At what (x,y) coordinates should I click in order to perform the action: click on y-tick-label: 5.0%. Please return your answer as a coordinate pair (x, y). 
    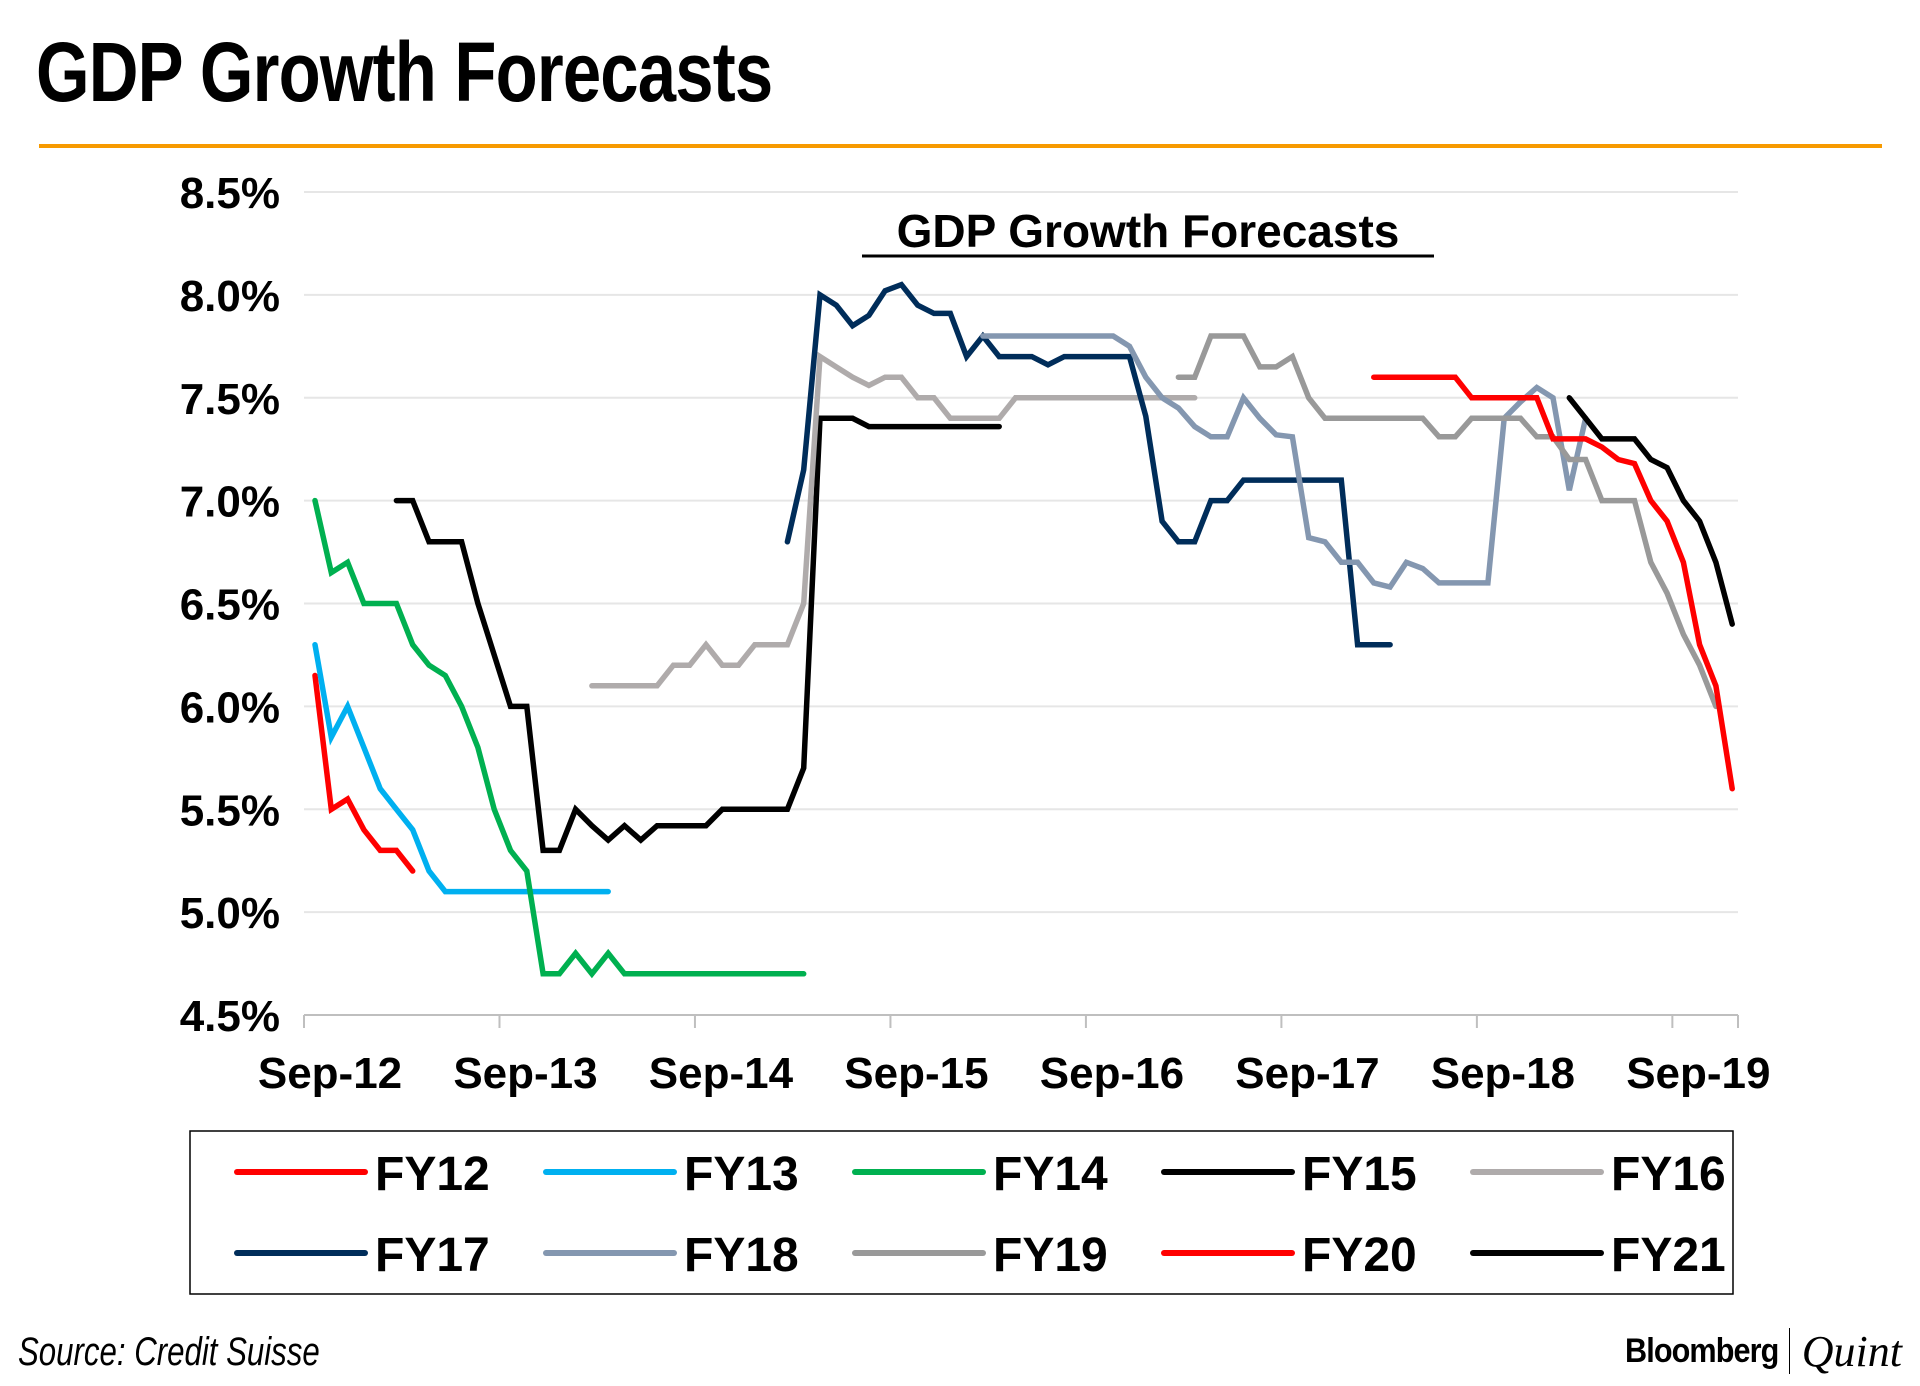
    Looking at the image, I should click on (230, 913).